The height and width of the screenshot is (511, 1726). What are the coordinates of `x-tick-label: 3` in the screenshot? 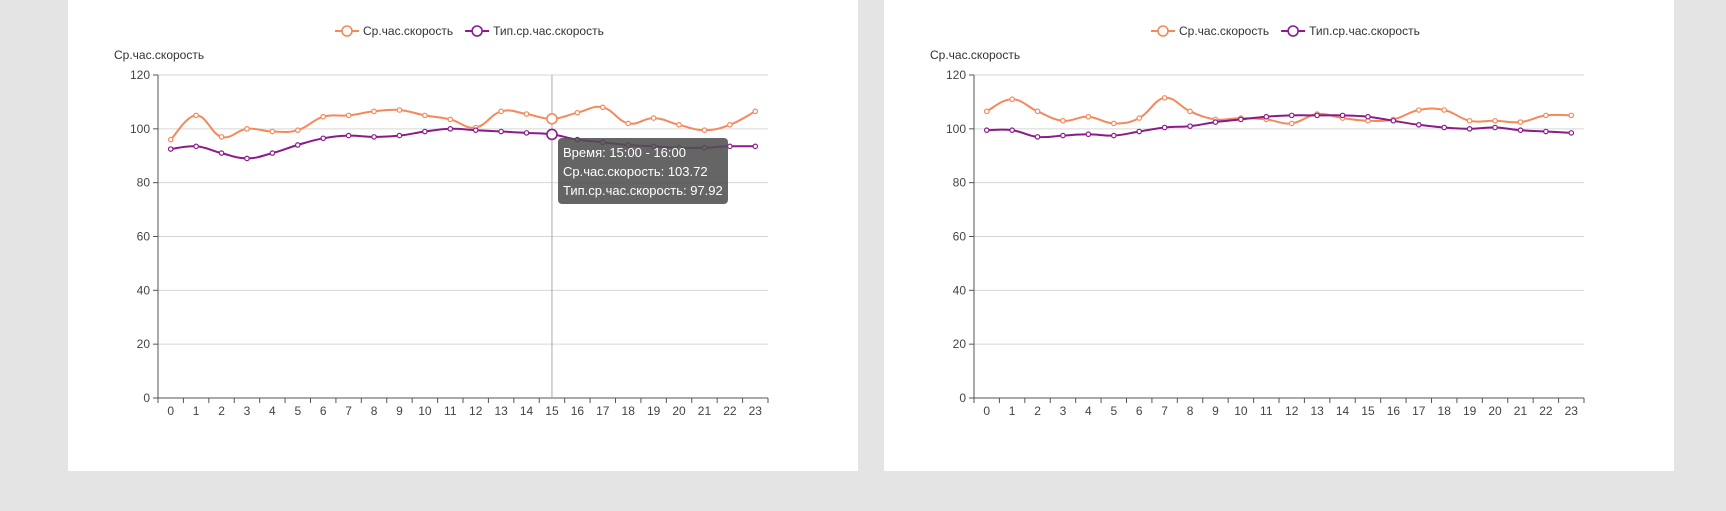 It's located at (1063, 411).